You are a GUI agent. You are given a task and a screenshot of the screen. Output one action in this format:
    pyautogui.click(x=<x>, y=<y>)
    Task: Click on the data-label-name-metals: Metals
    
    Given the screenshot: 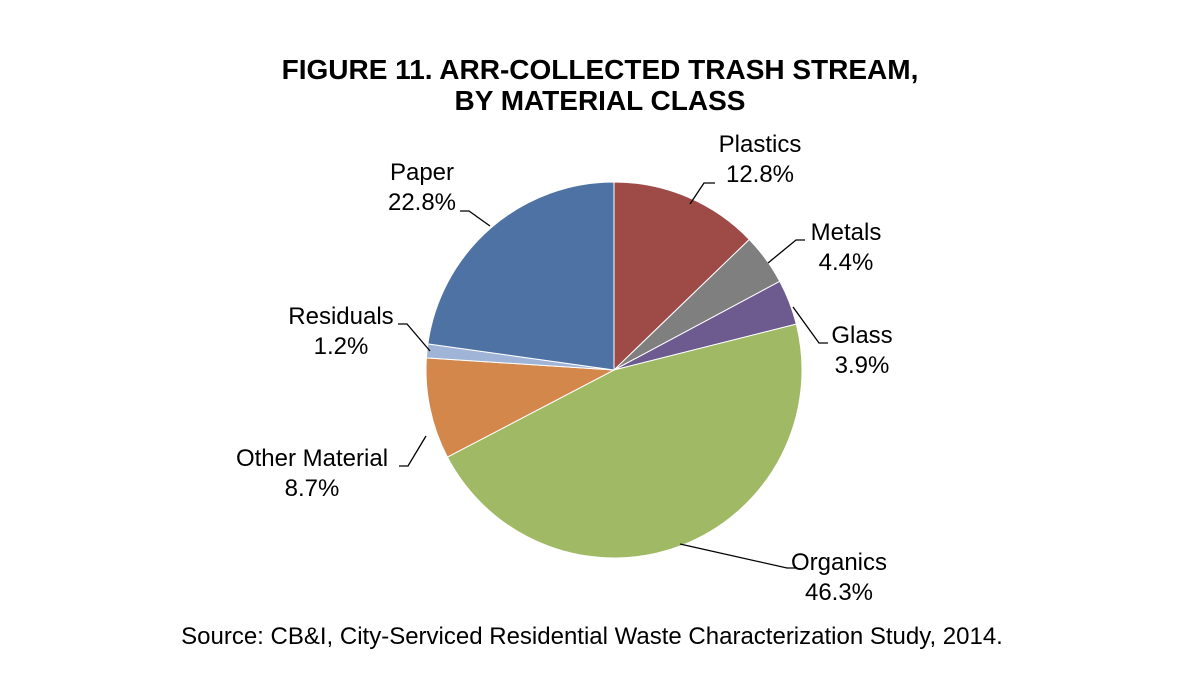 What is the action you would take?
    pyautogui.click(x=846, y=232)
    